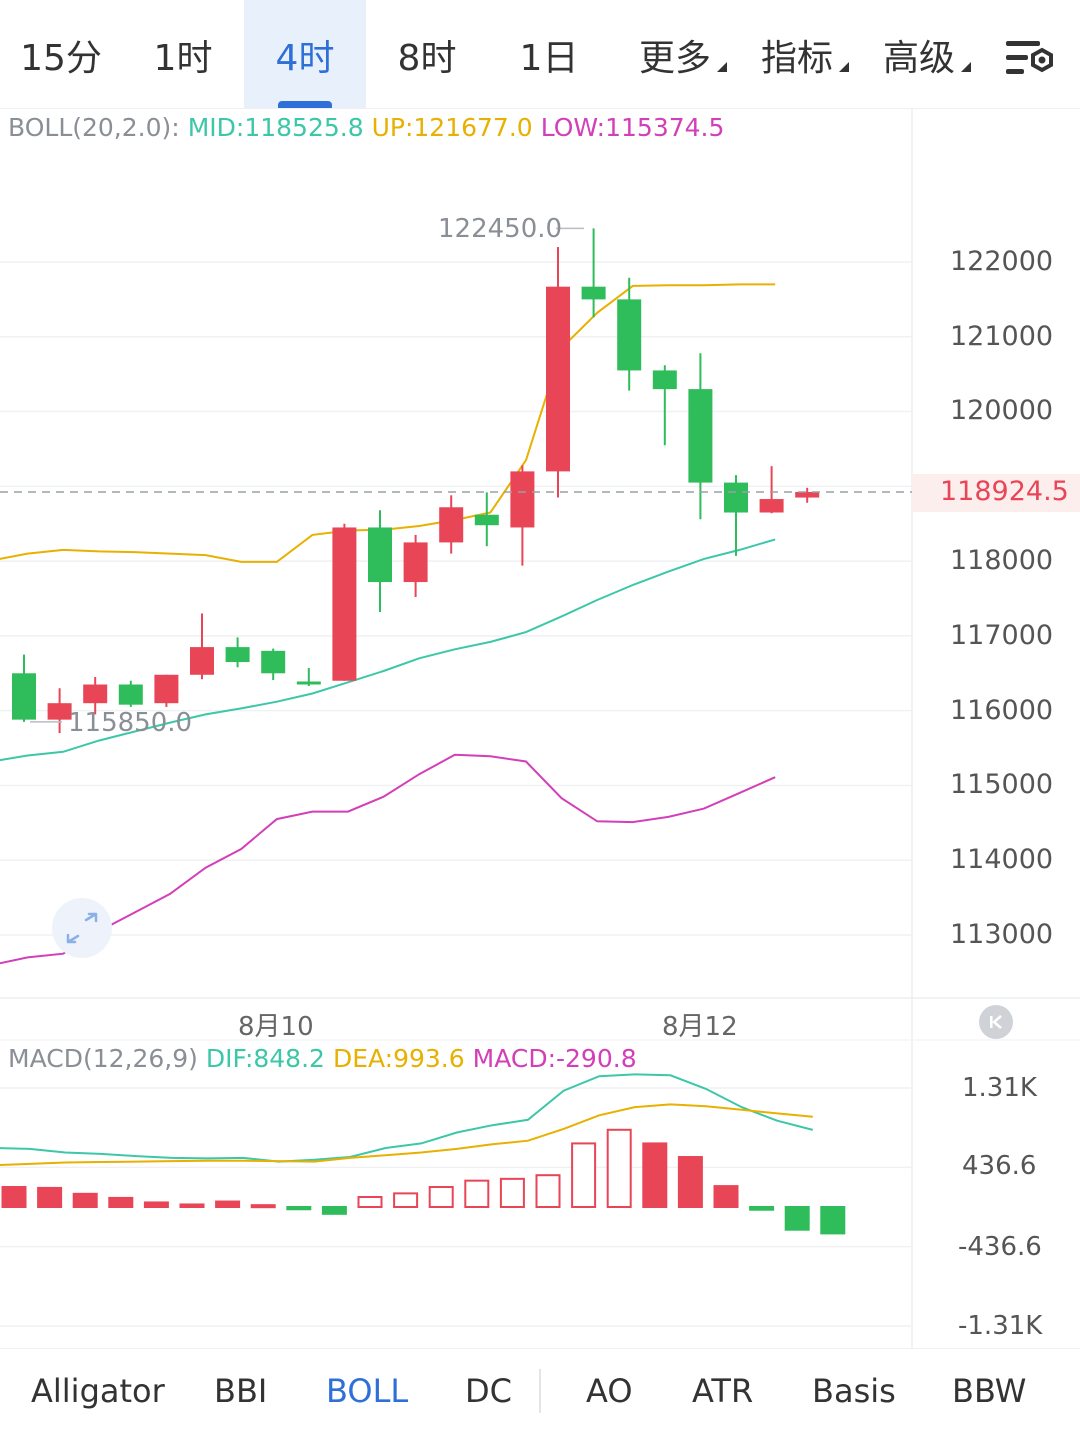  I want to click on macd-dea-line, so click(406, 1134).